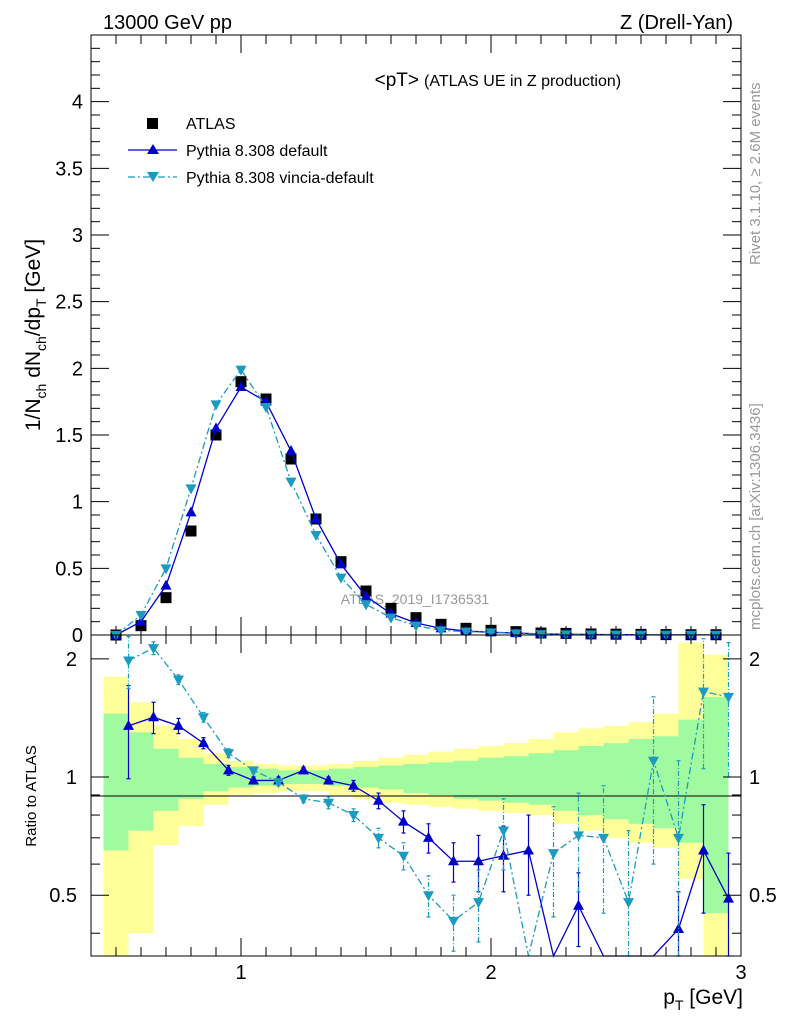 The height and width of the screenshot is (1024, 786). What do you see at coordinates (77, 503) in the screenshot?
I see `y-tick-label: 1` at bounding box center [77, 503].